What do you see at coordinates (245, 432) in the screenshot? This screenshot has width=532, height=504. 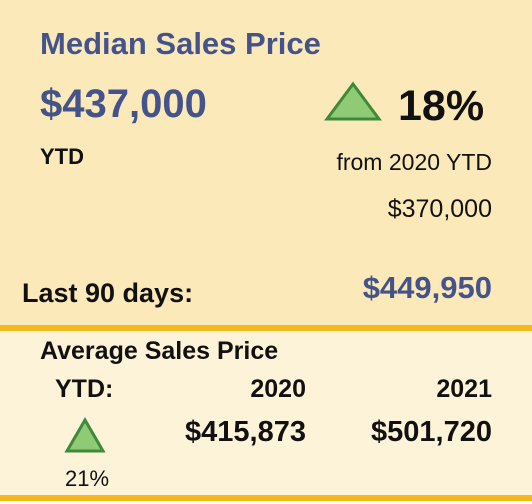 I see `average-value: $415,873` at bounding box center [245, 432].